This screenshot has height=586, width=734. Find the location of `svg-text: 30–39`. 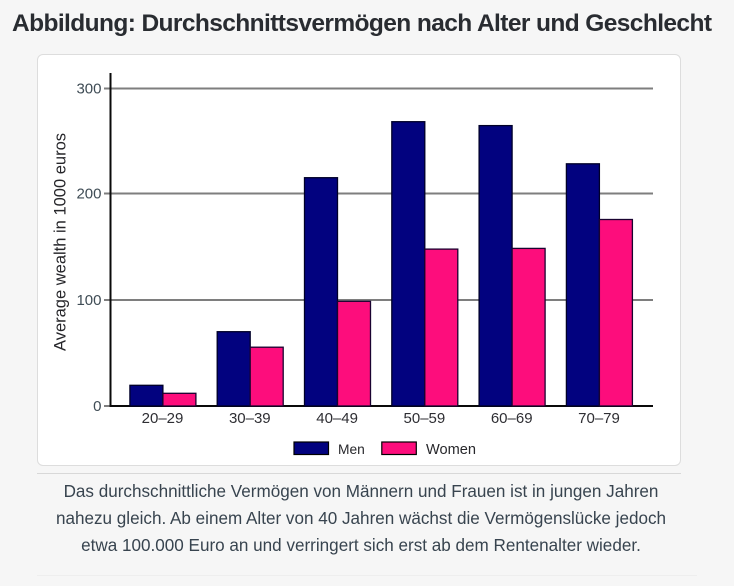

svg-text: 30–39 is located at coordinates (250, 418).